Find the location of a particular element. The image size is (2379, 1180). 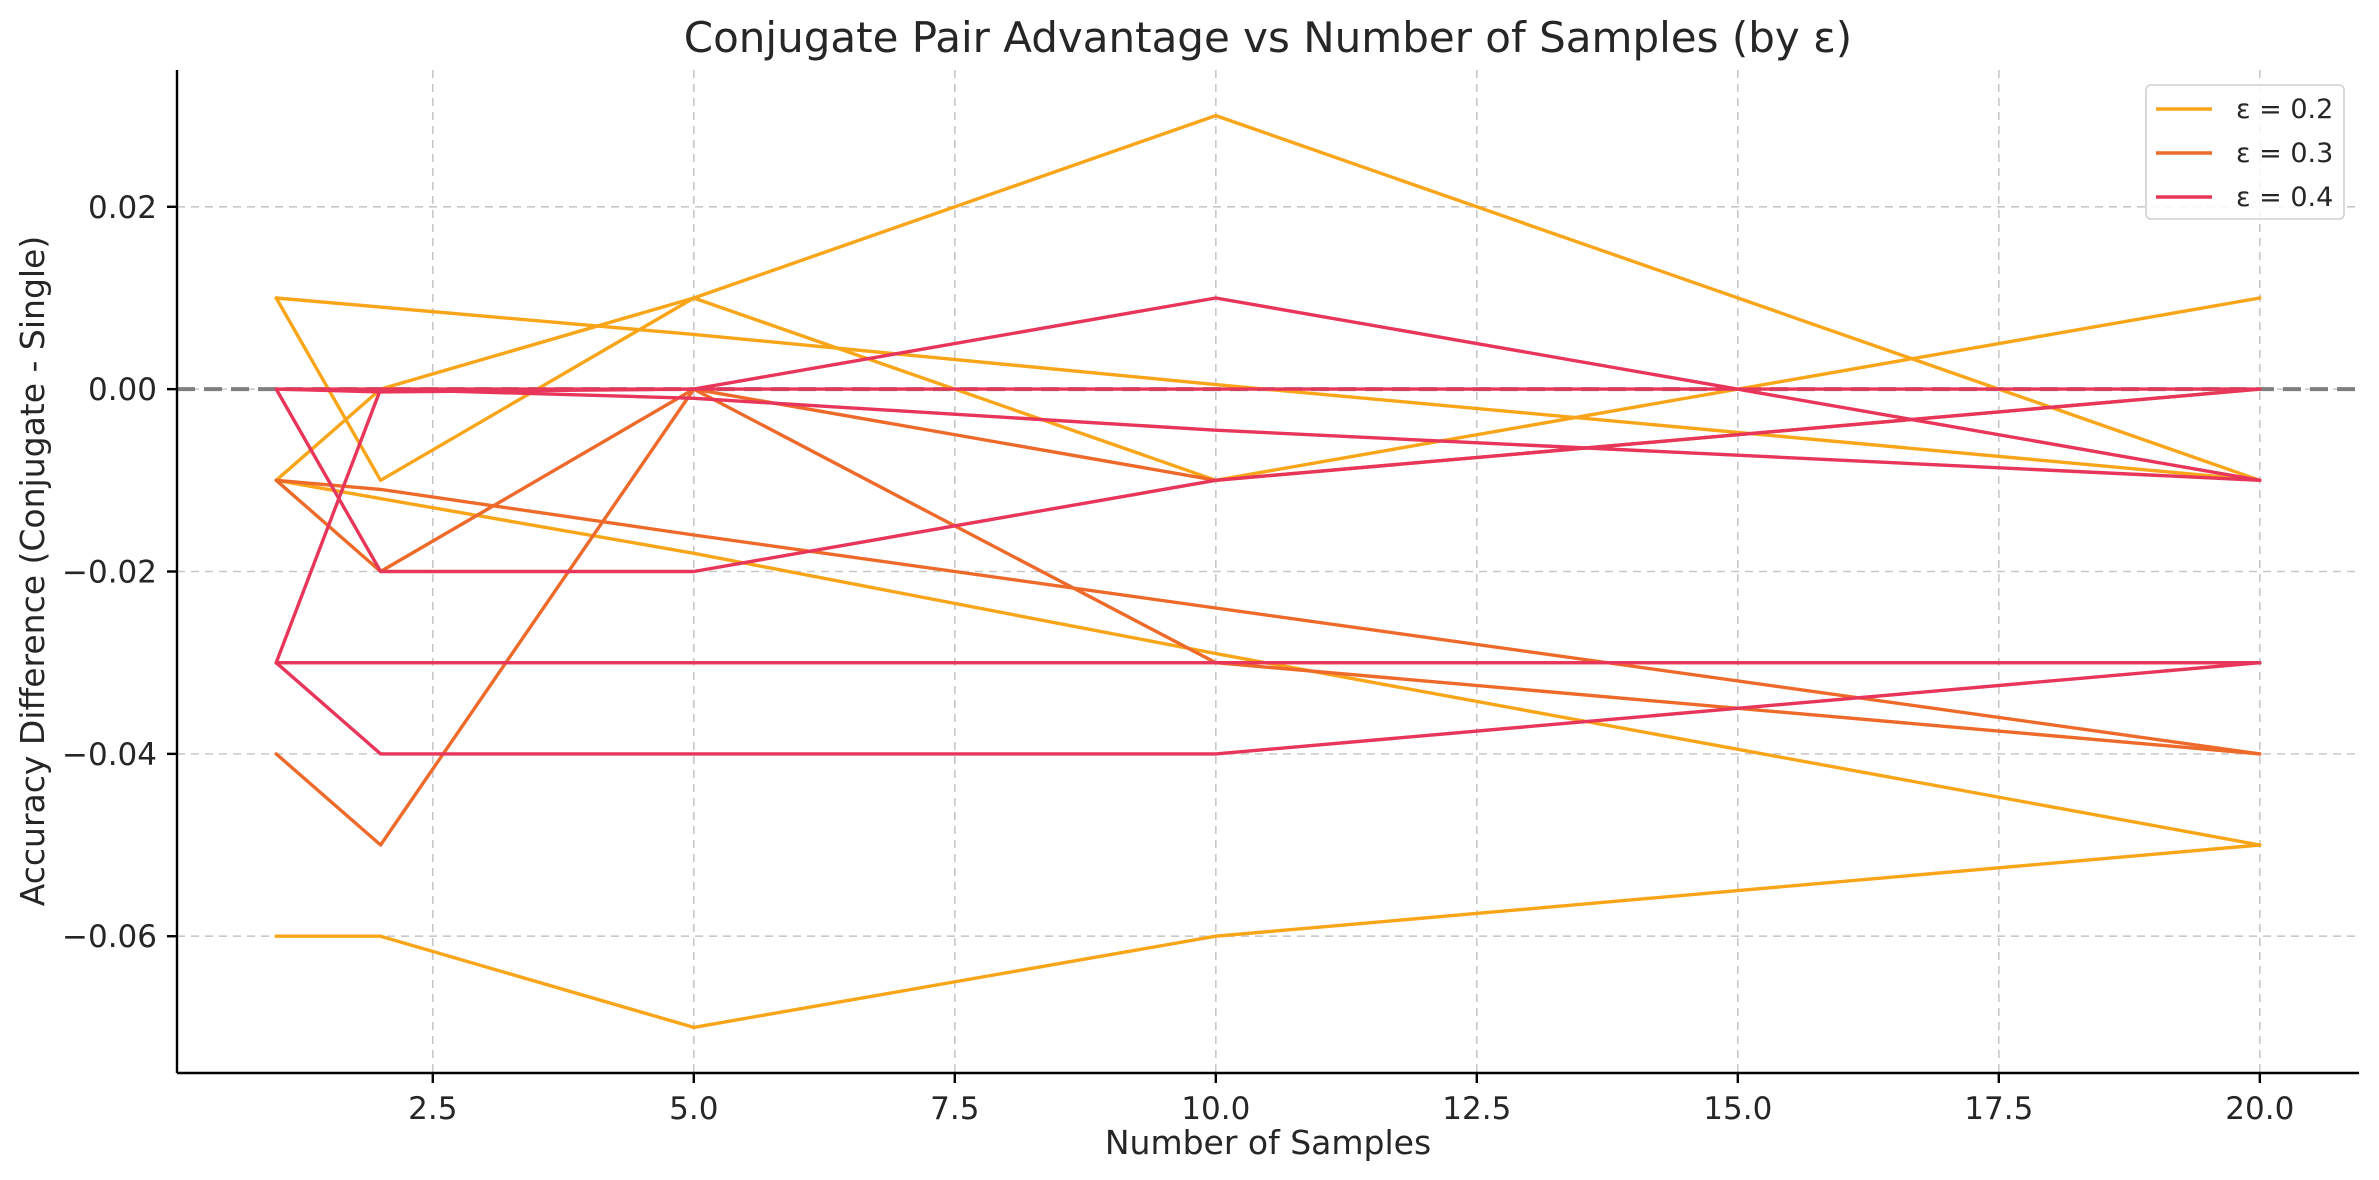

x-tick-label: 20.0 is located at coordinates (2259, 1109).